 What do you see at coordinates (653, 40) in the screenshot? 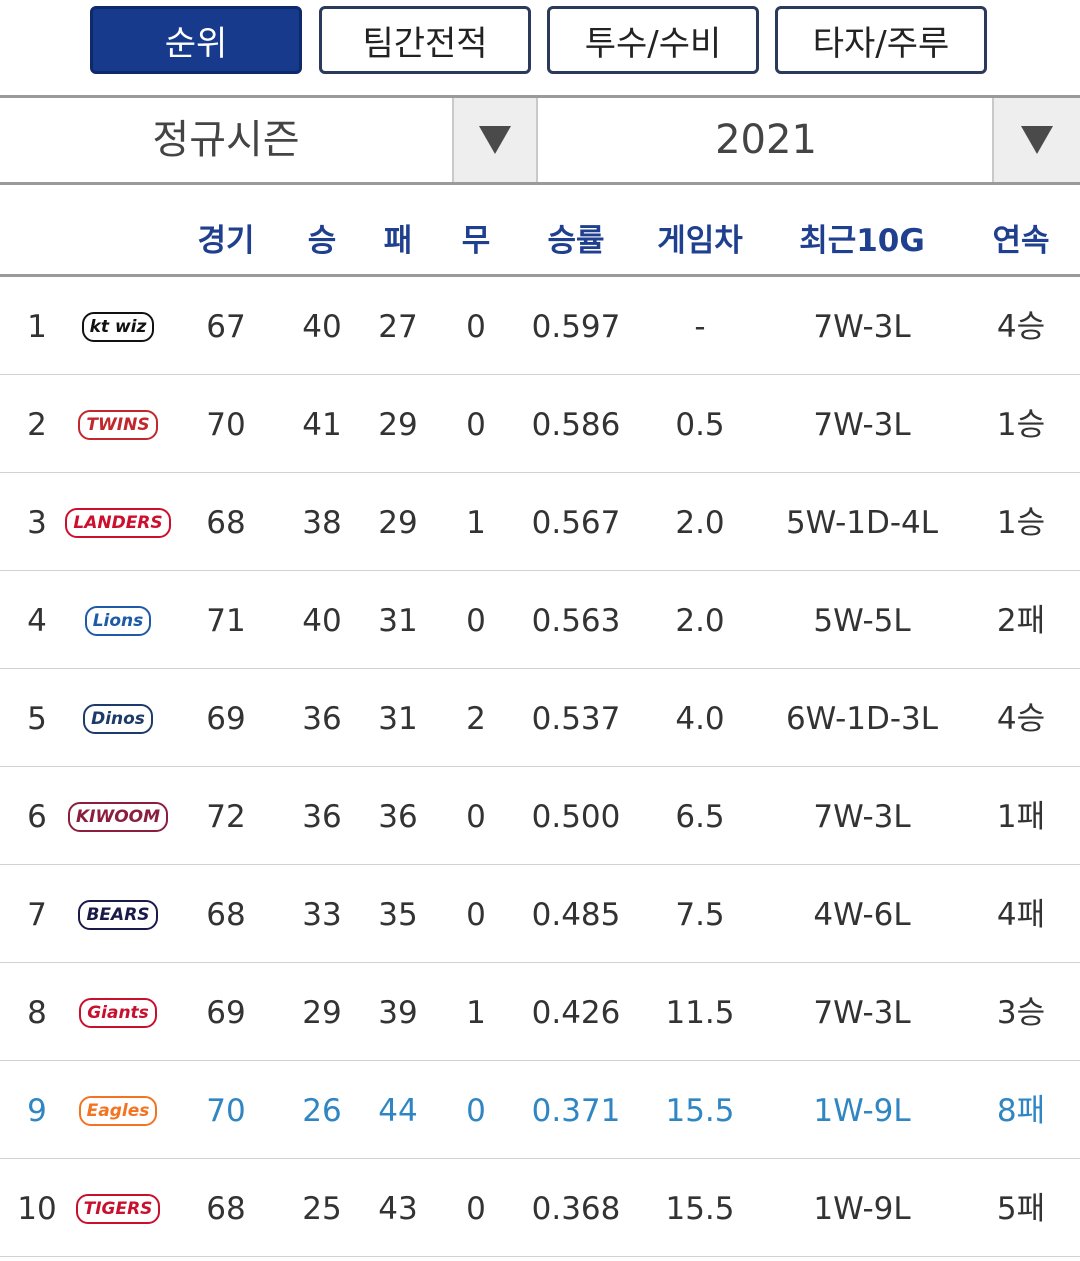
I see `tab-pitching-fielding: 투수/수비` at bounding box center [653, 40].